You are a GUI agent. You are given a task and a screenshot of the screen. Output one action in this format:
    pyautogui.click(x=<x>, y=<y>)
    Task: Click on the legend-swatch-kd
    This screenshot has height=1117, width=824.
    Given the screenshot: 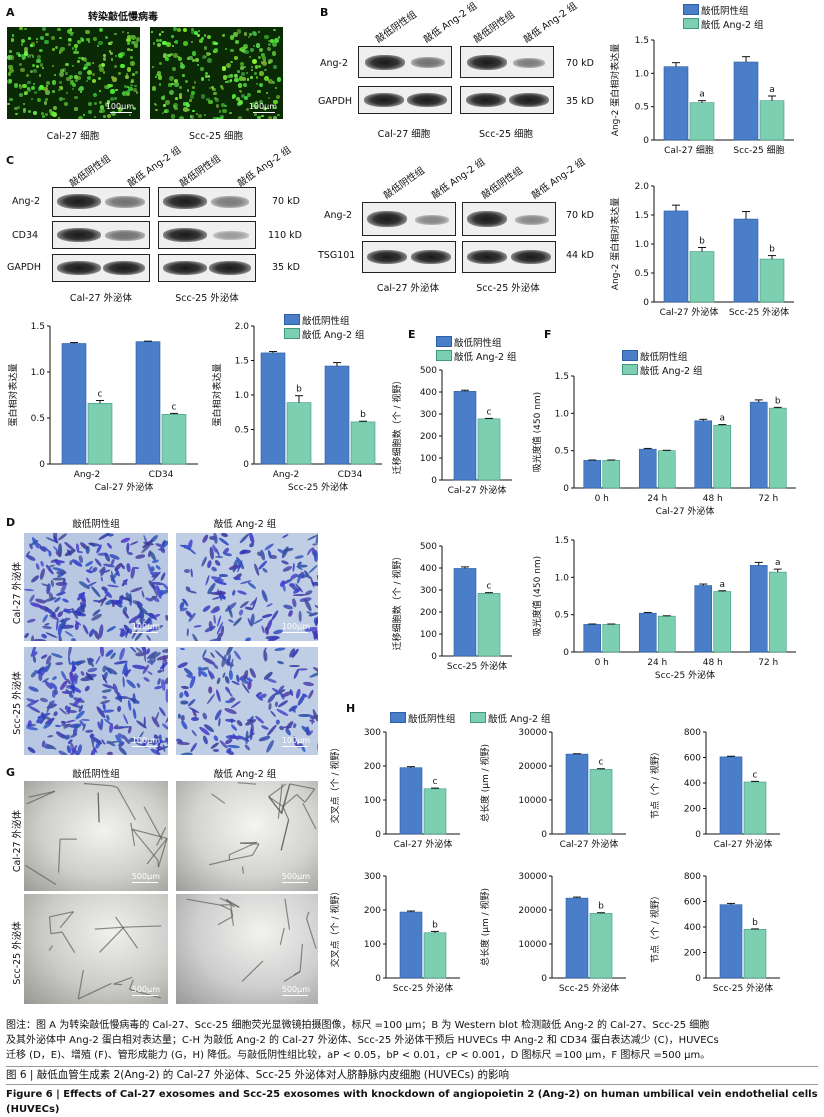 What is the action you would take?
    pyautogui.click(x=478, y=717)
    